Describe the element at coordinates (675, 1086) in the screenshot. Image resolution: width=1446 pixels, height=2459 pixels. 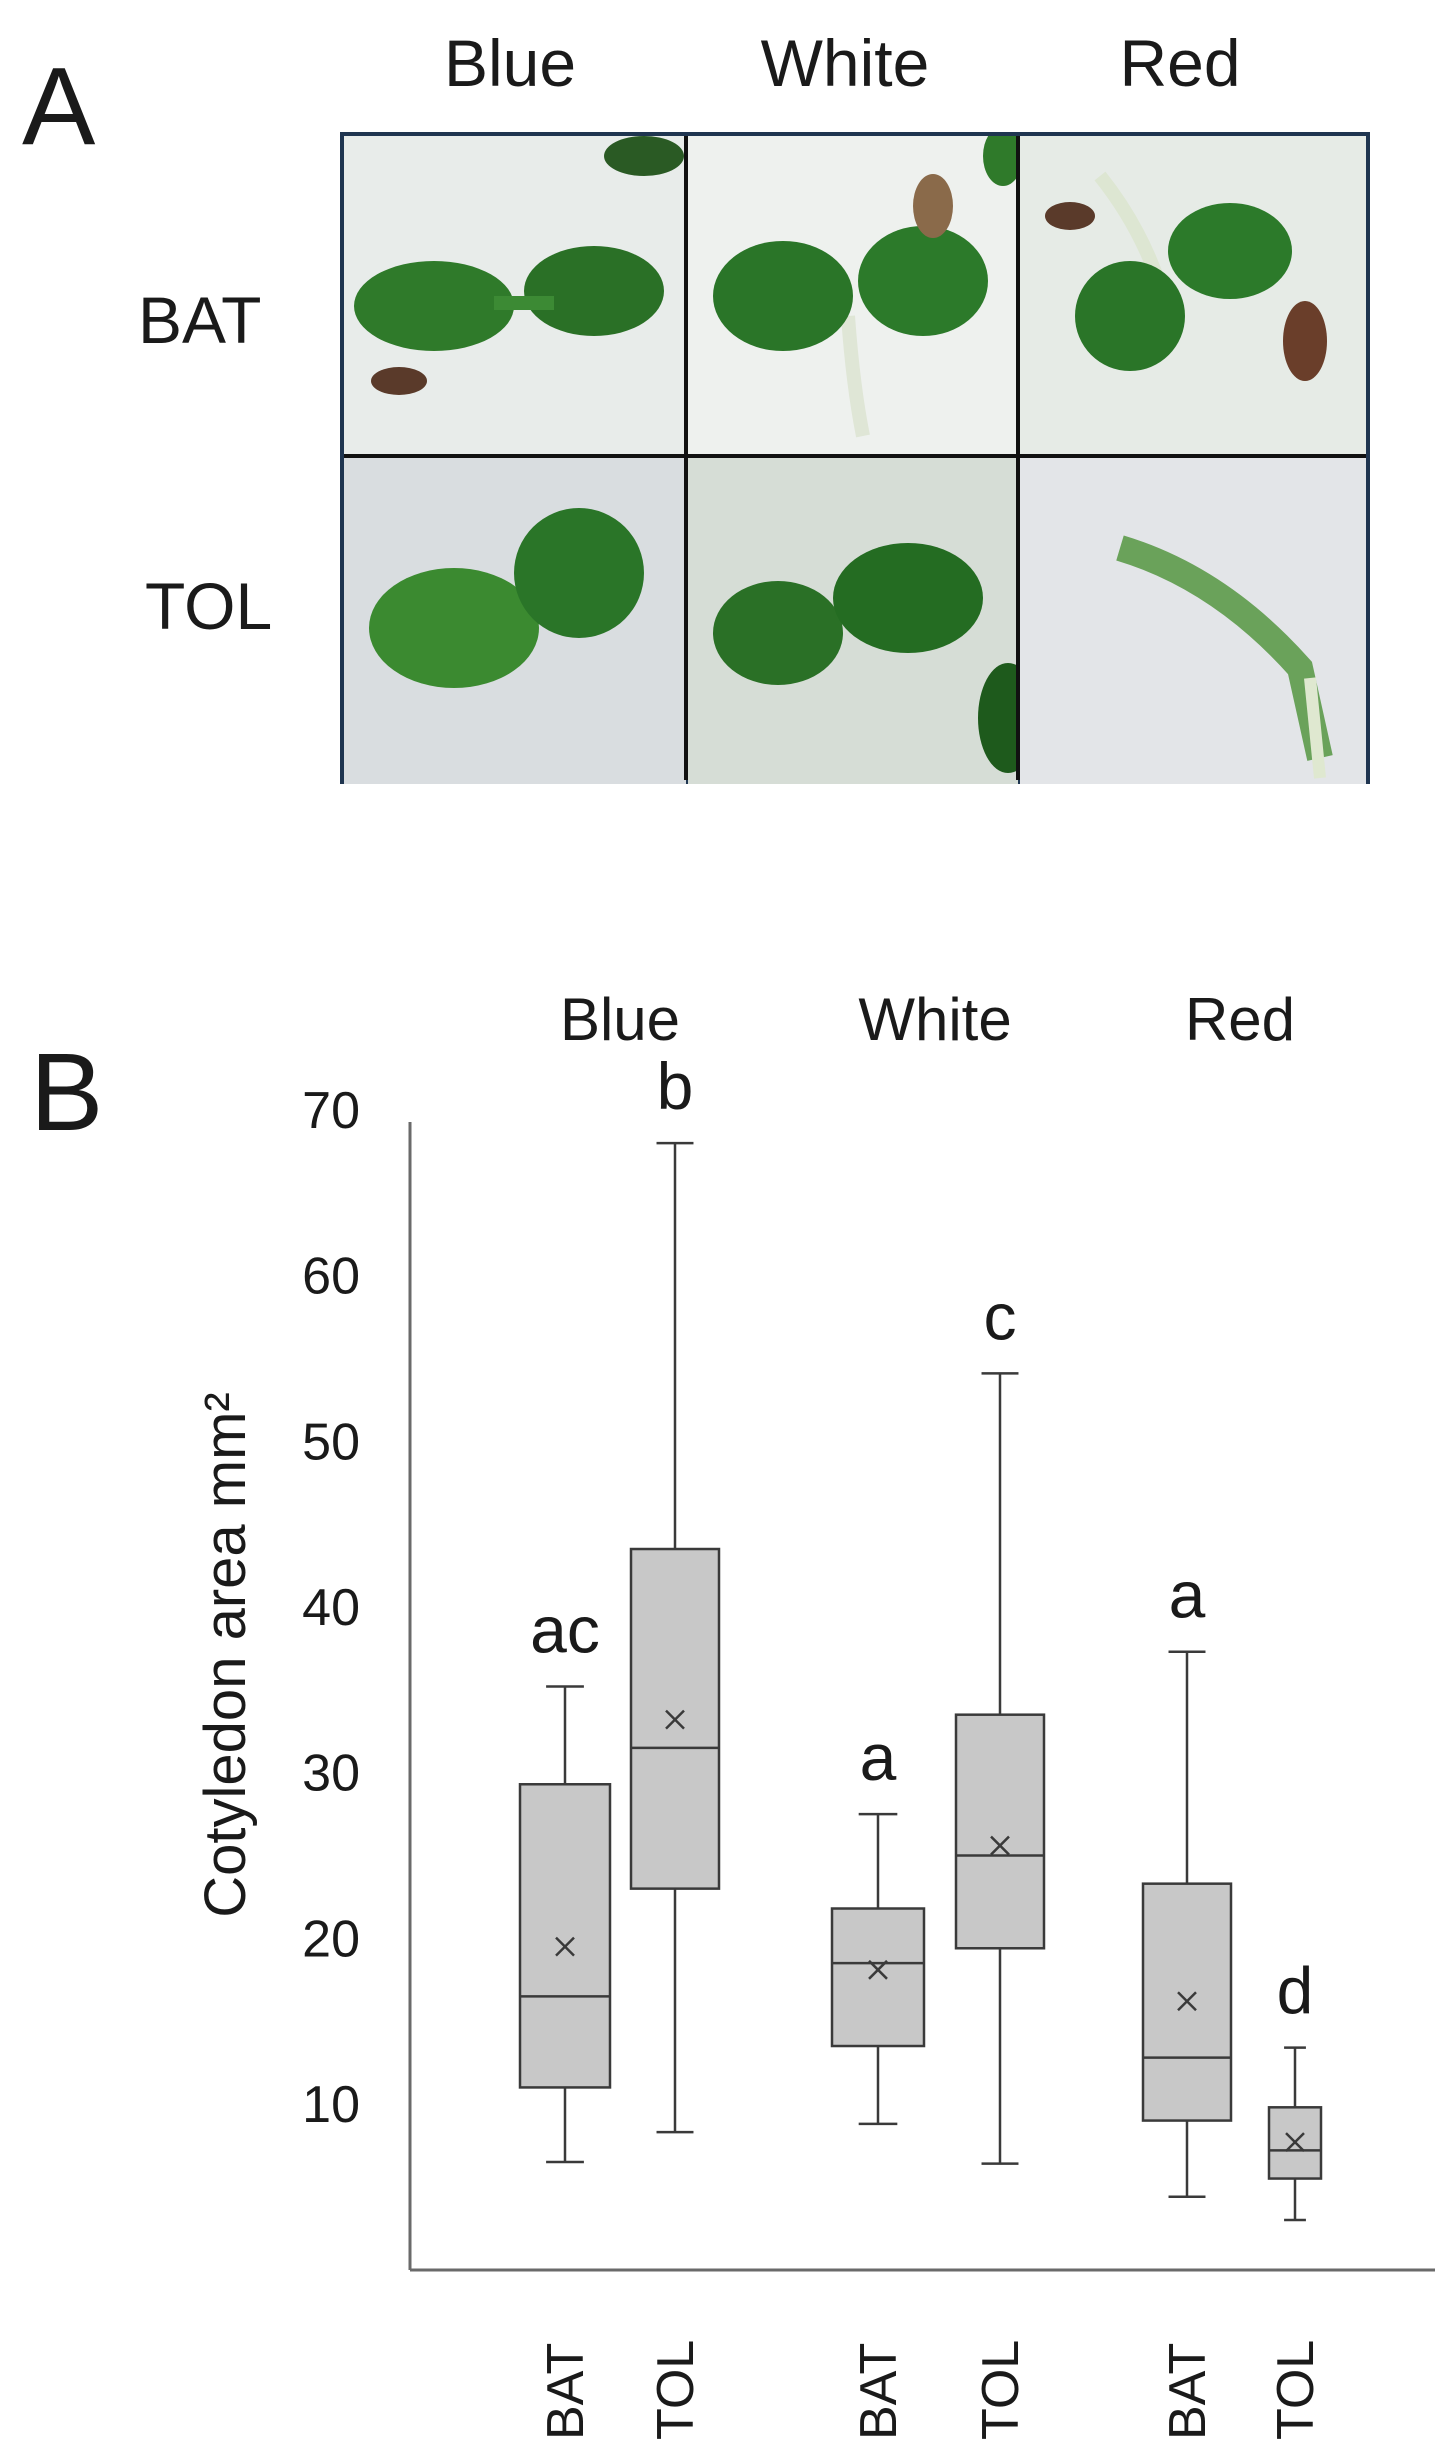
I see `significance-letter: b` at that location.